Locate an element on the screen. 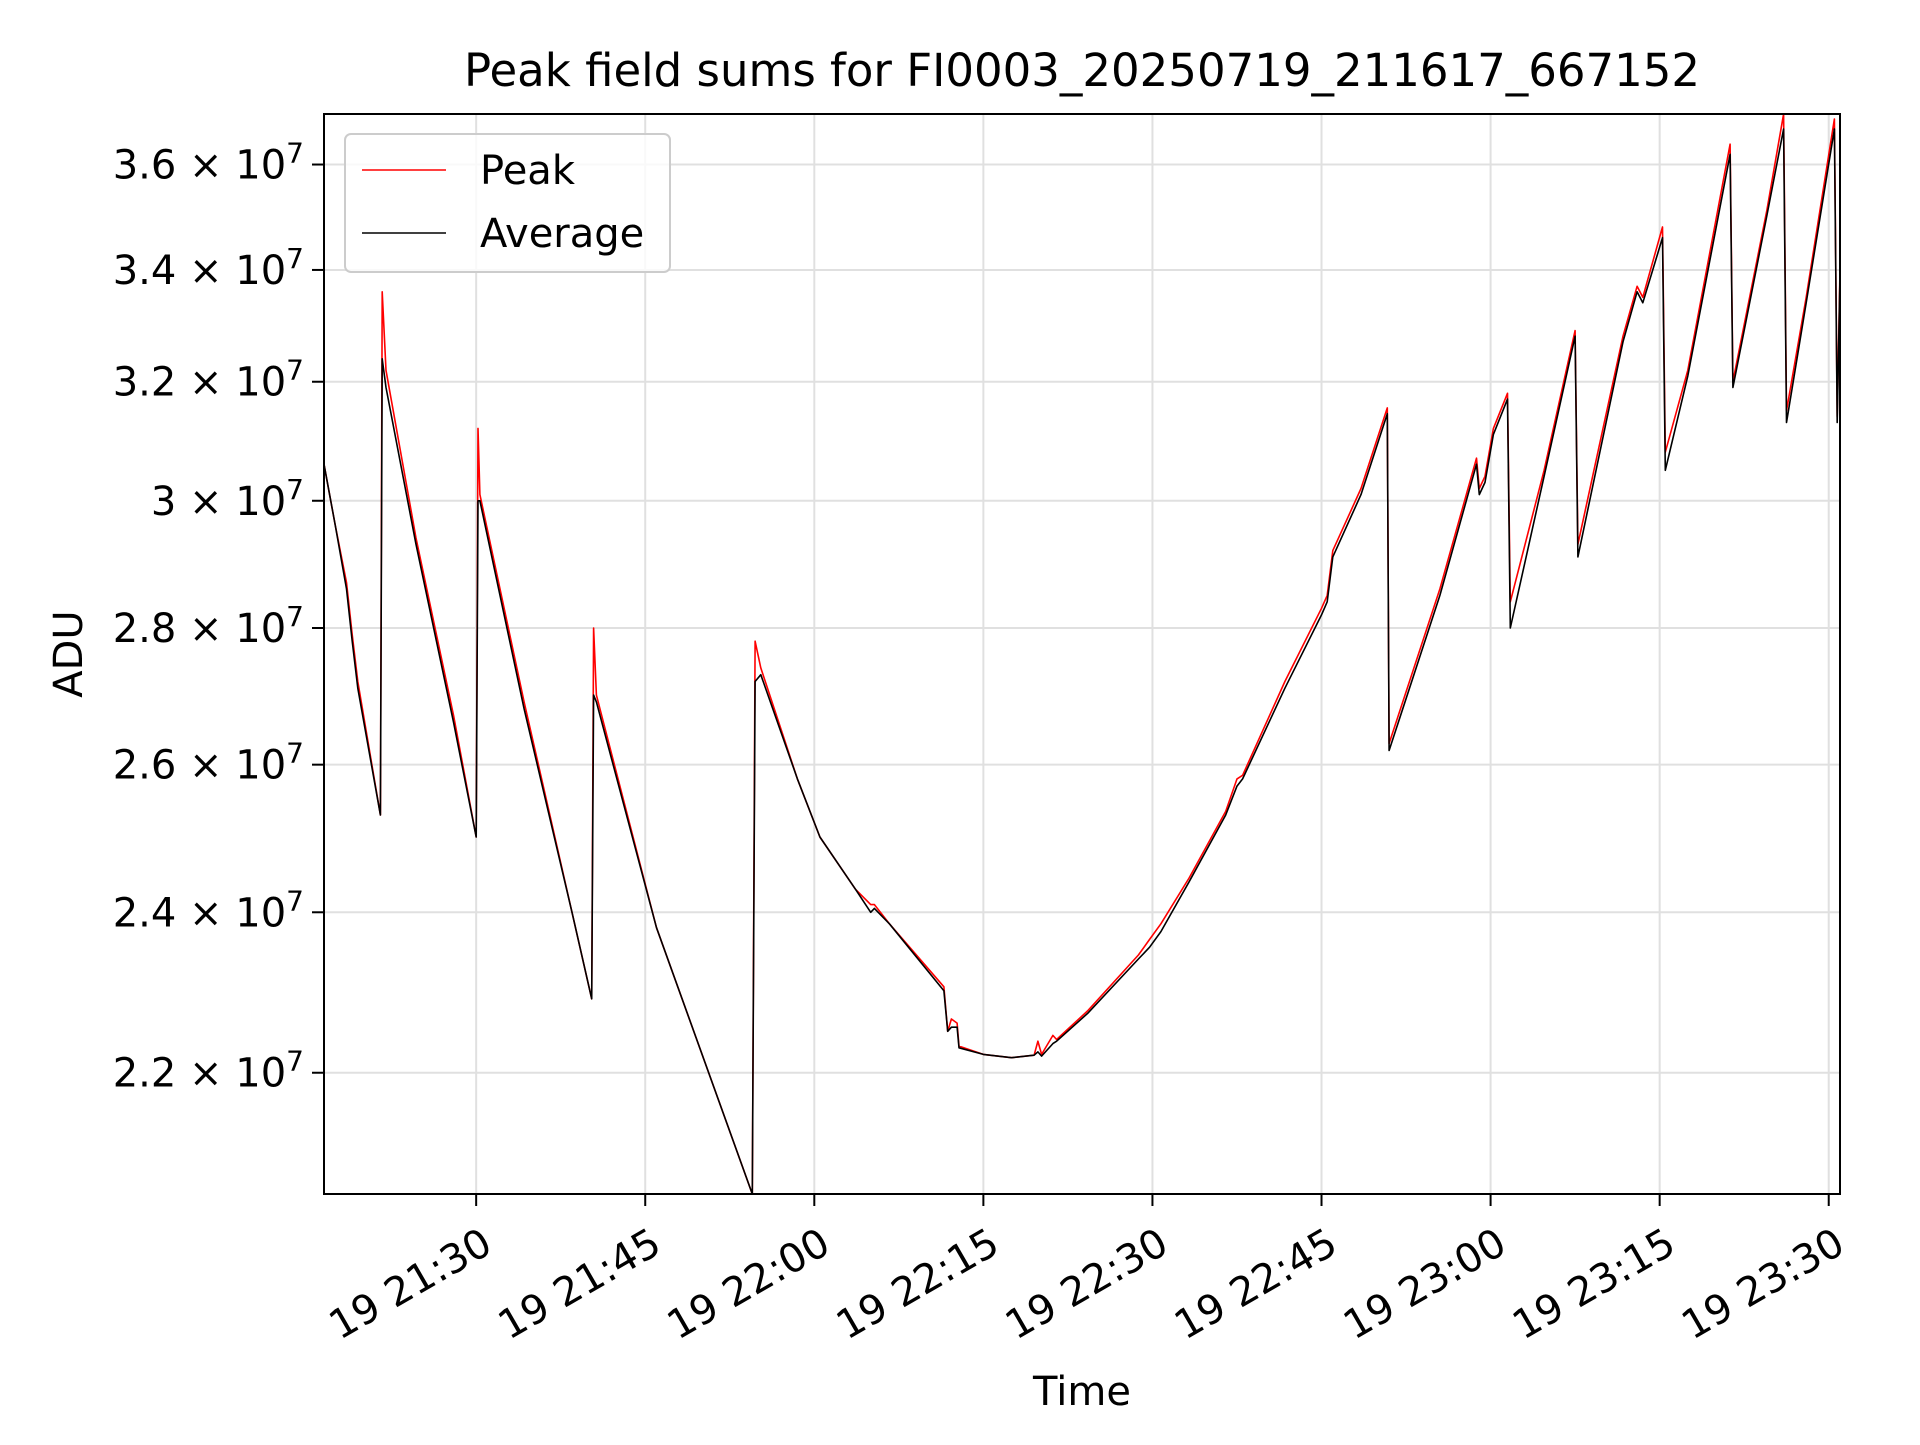  y-tick-mantissa: 2.6 is located at coordinates (145, 766).